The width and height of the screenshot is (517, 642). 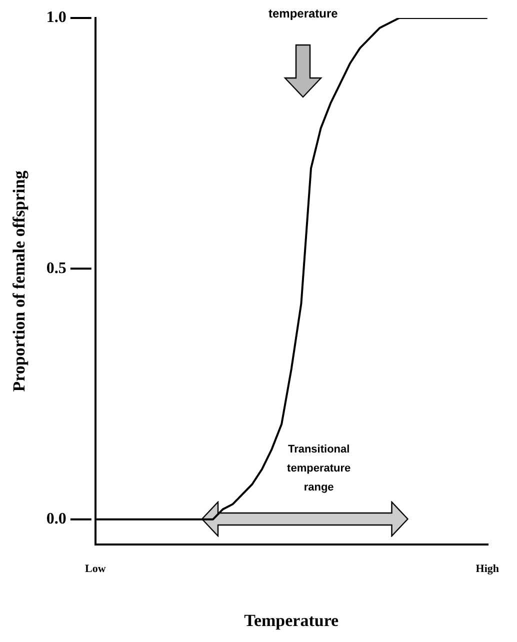 I want to click on y-tick-label: 0.0, so click(x=56, y=519).